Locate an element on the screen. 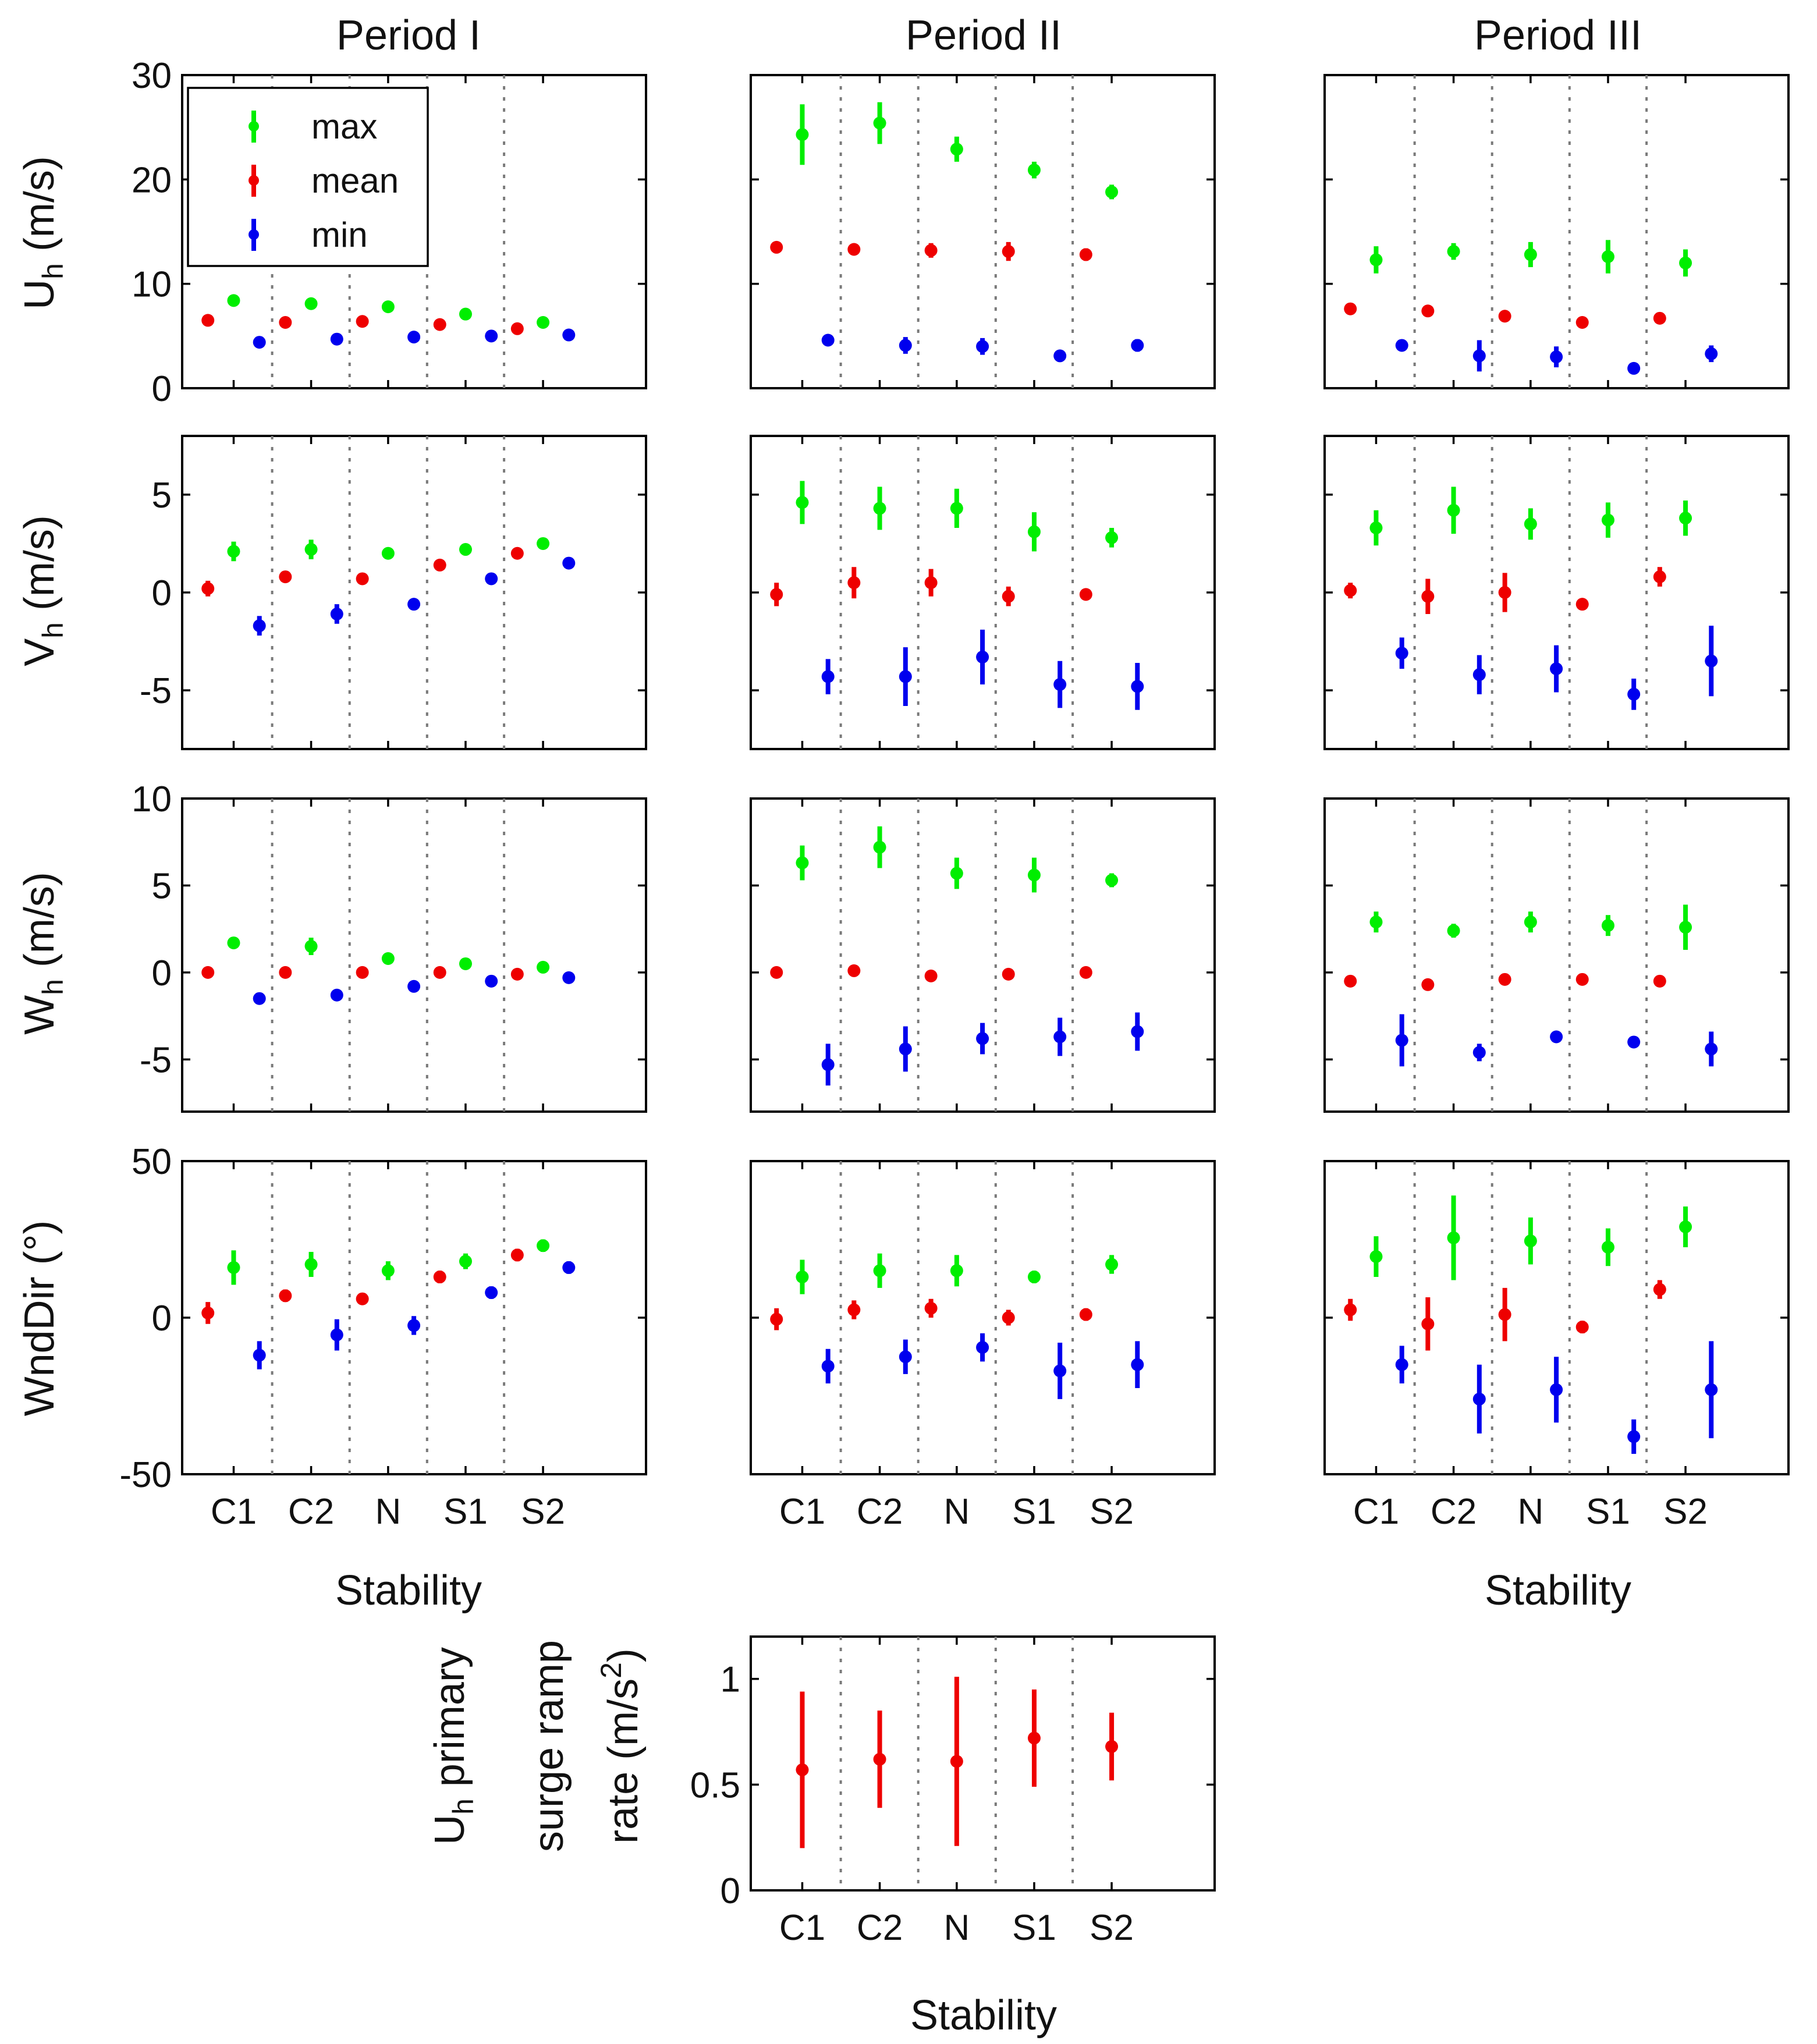  wh-p3-min-point-N is located at coordinates (1556, 1037).